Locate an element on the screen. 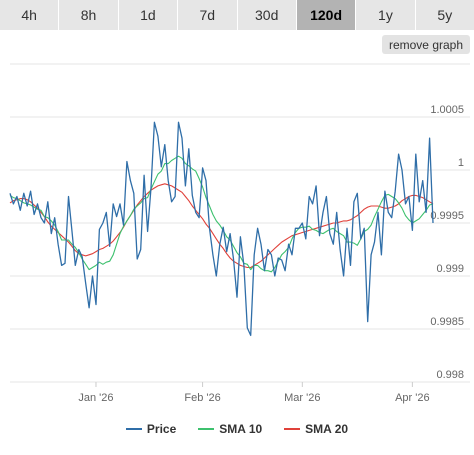 The height and width of the screenshot is (455, 474). y-tick-label: 1.0005 is located at coordinates (447, 110).